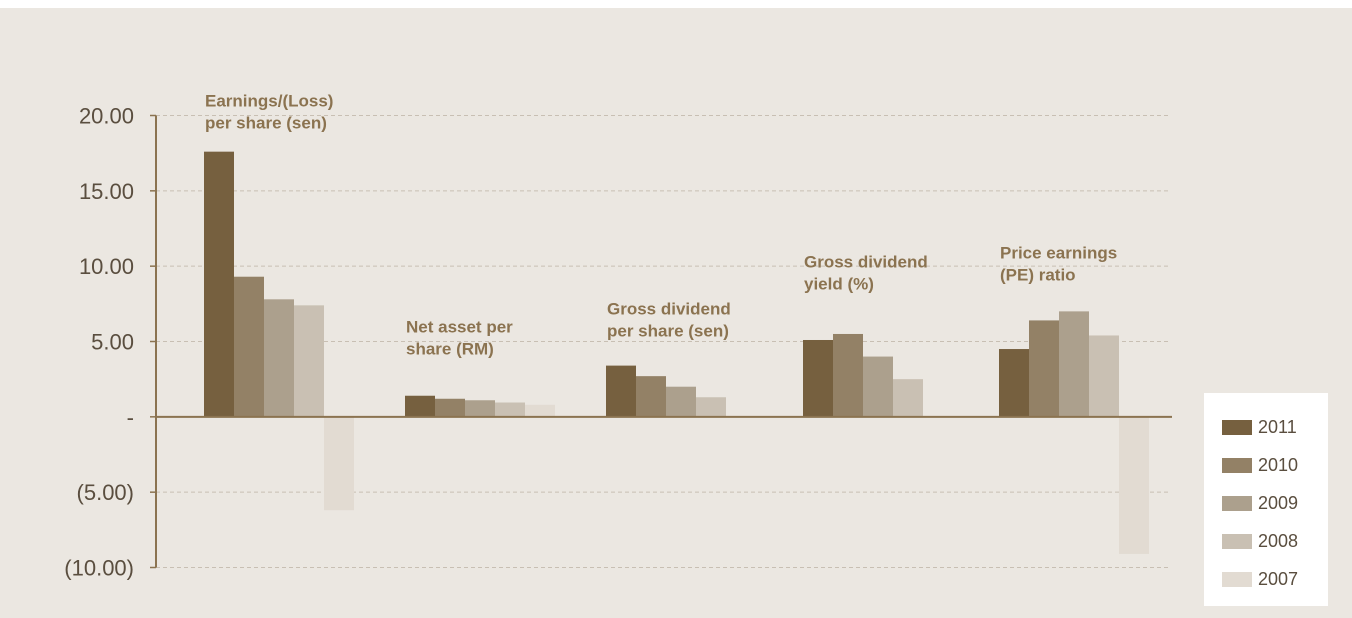  Describe the element at coordinates (878, 386) in the screenshot. I see `bar-2009-cat3` at that location.